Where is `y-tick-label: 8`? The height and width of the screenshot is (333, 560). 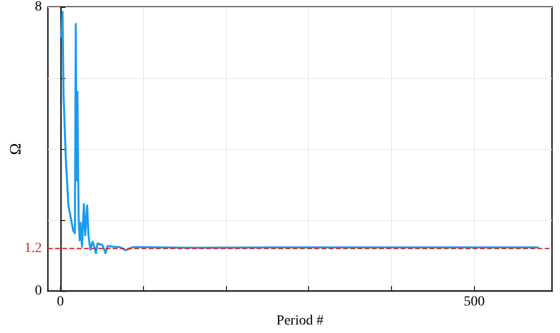
y-tick-label: 8 is located at coordinates (38, 7).